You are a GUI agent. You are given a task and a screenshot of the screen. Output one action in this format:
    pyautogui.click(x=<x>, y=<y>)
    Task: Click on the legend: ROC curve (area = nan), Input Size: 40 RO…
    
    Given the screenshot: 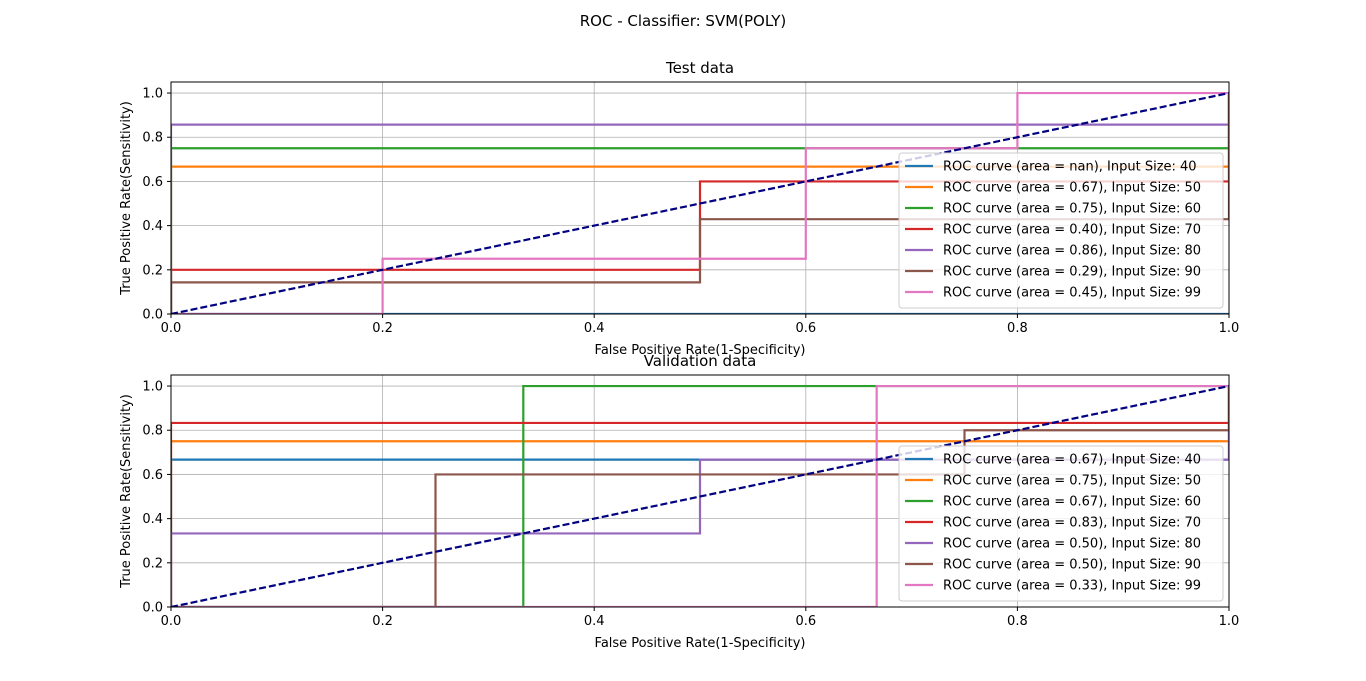 What is the action you would take?
    pyautogui.click(x=1061, y=230)
    